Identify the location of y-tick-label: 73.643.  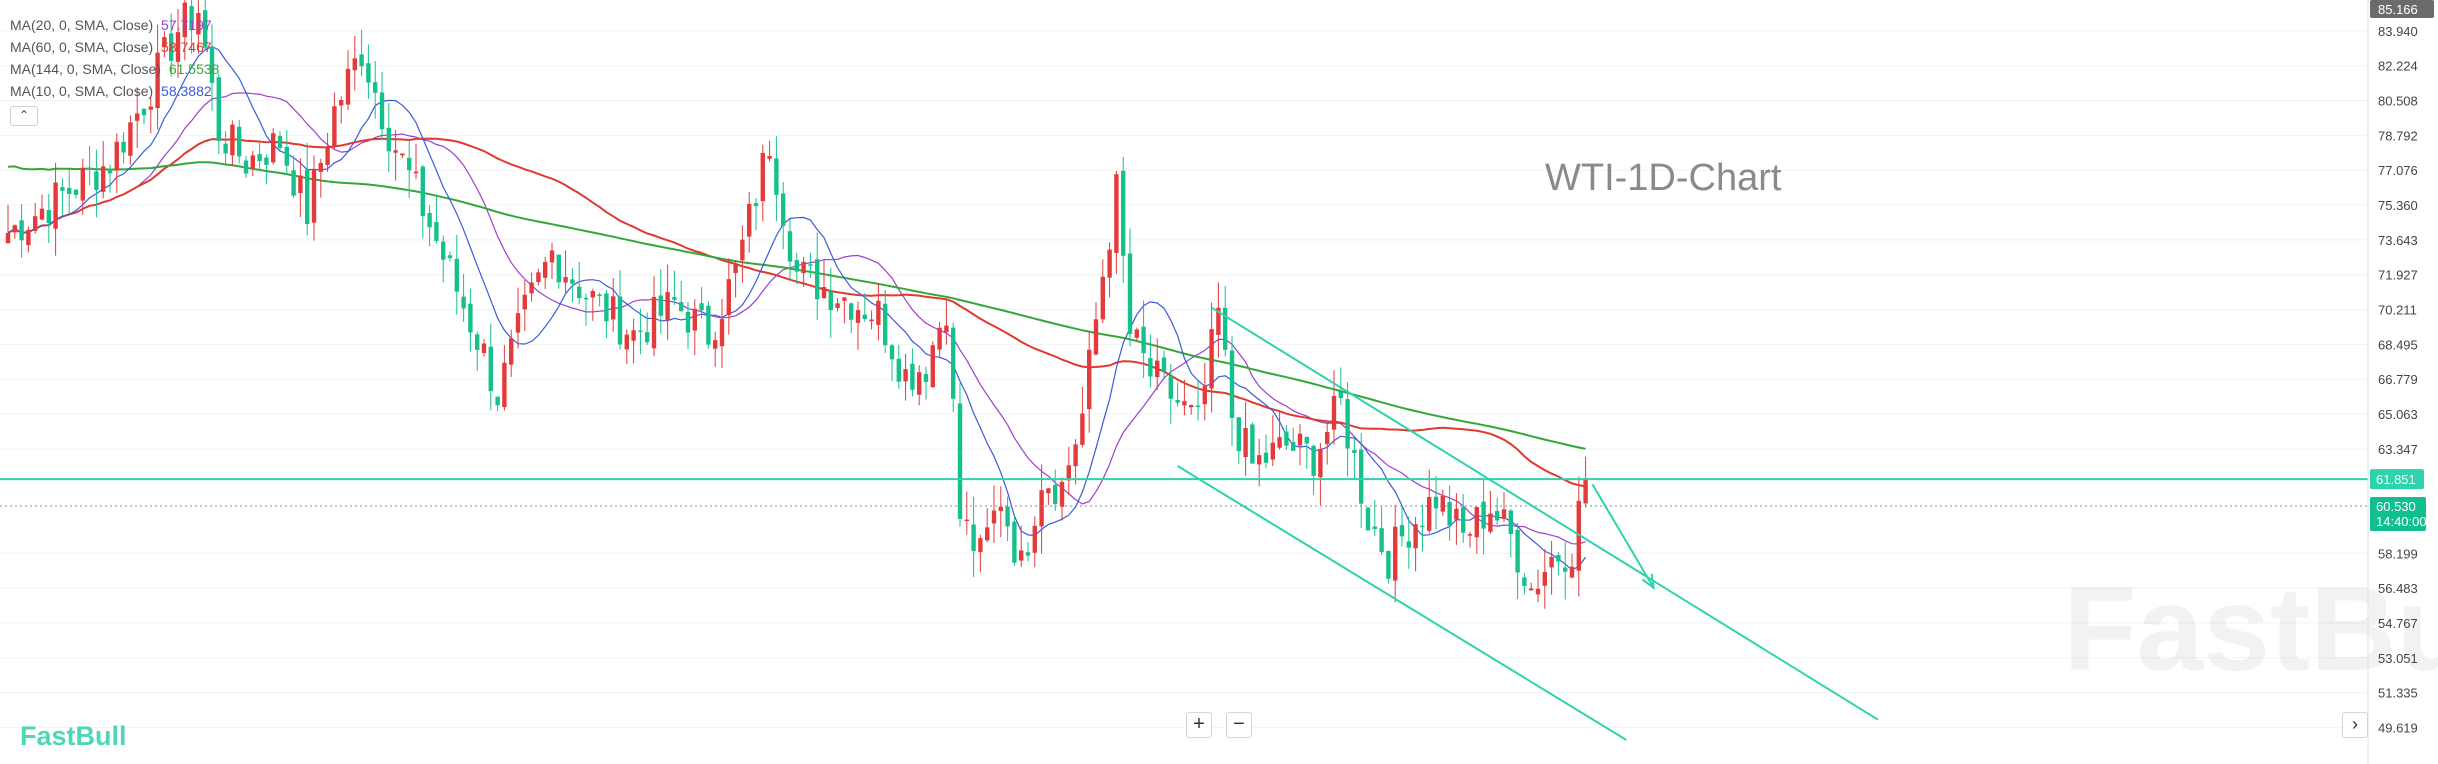
(2398, 240).